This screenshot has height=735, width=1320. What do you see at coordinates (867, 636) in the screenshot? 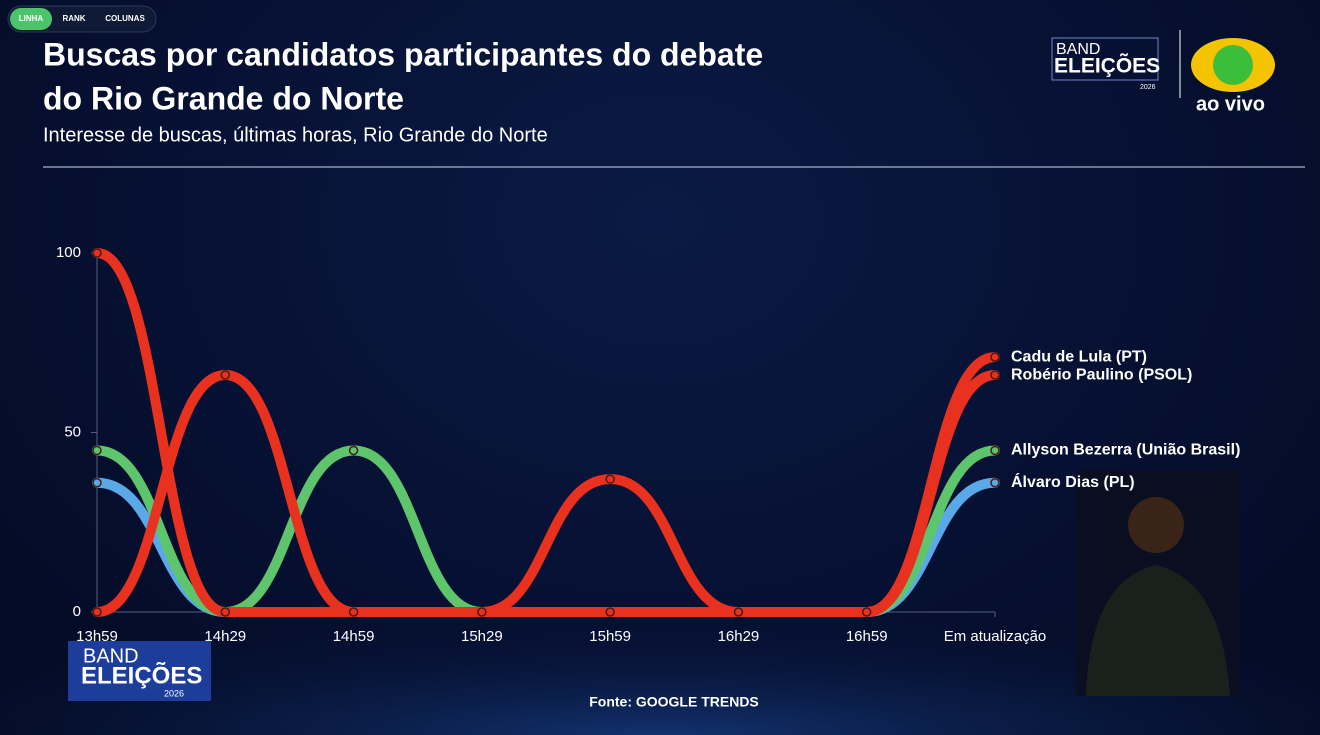
I see `x-tick-label: 16h59` at bounding box center [867, 636].